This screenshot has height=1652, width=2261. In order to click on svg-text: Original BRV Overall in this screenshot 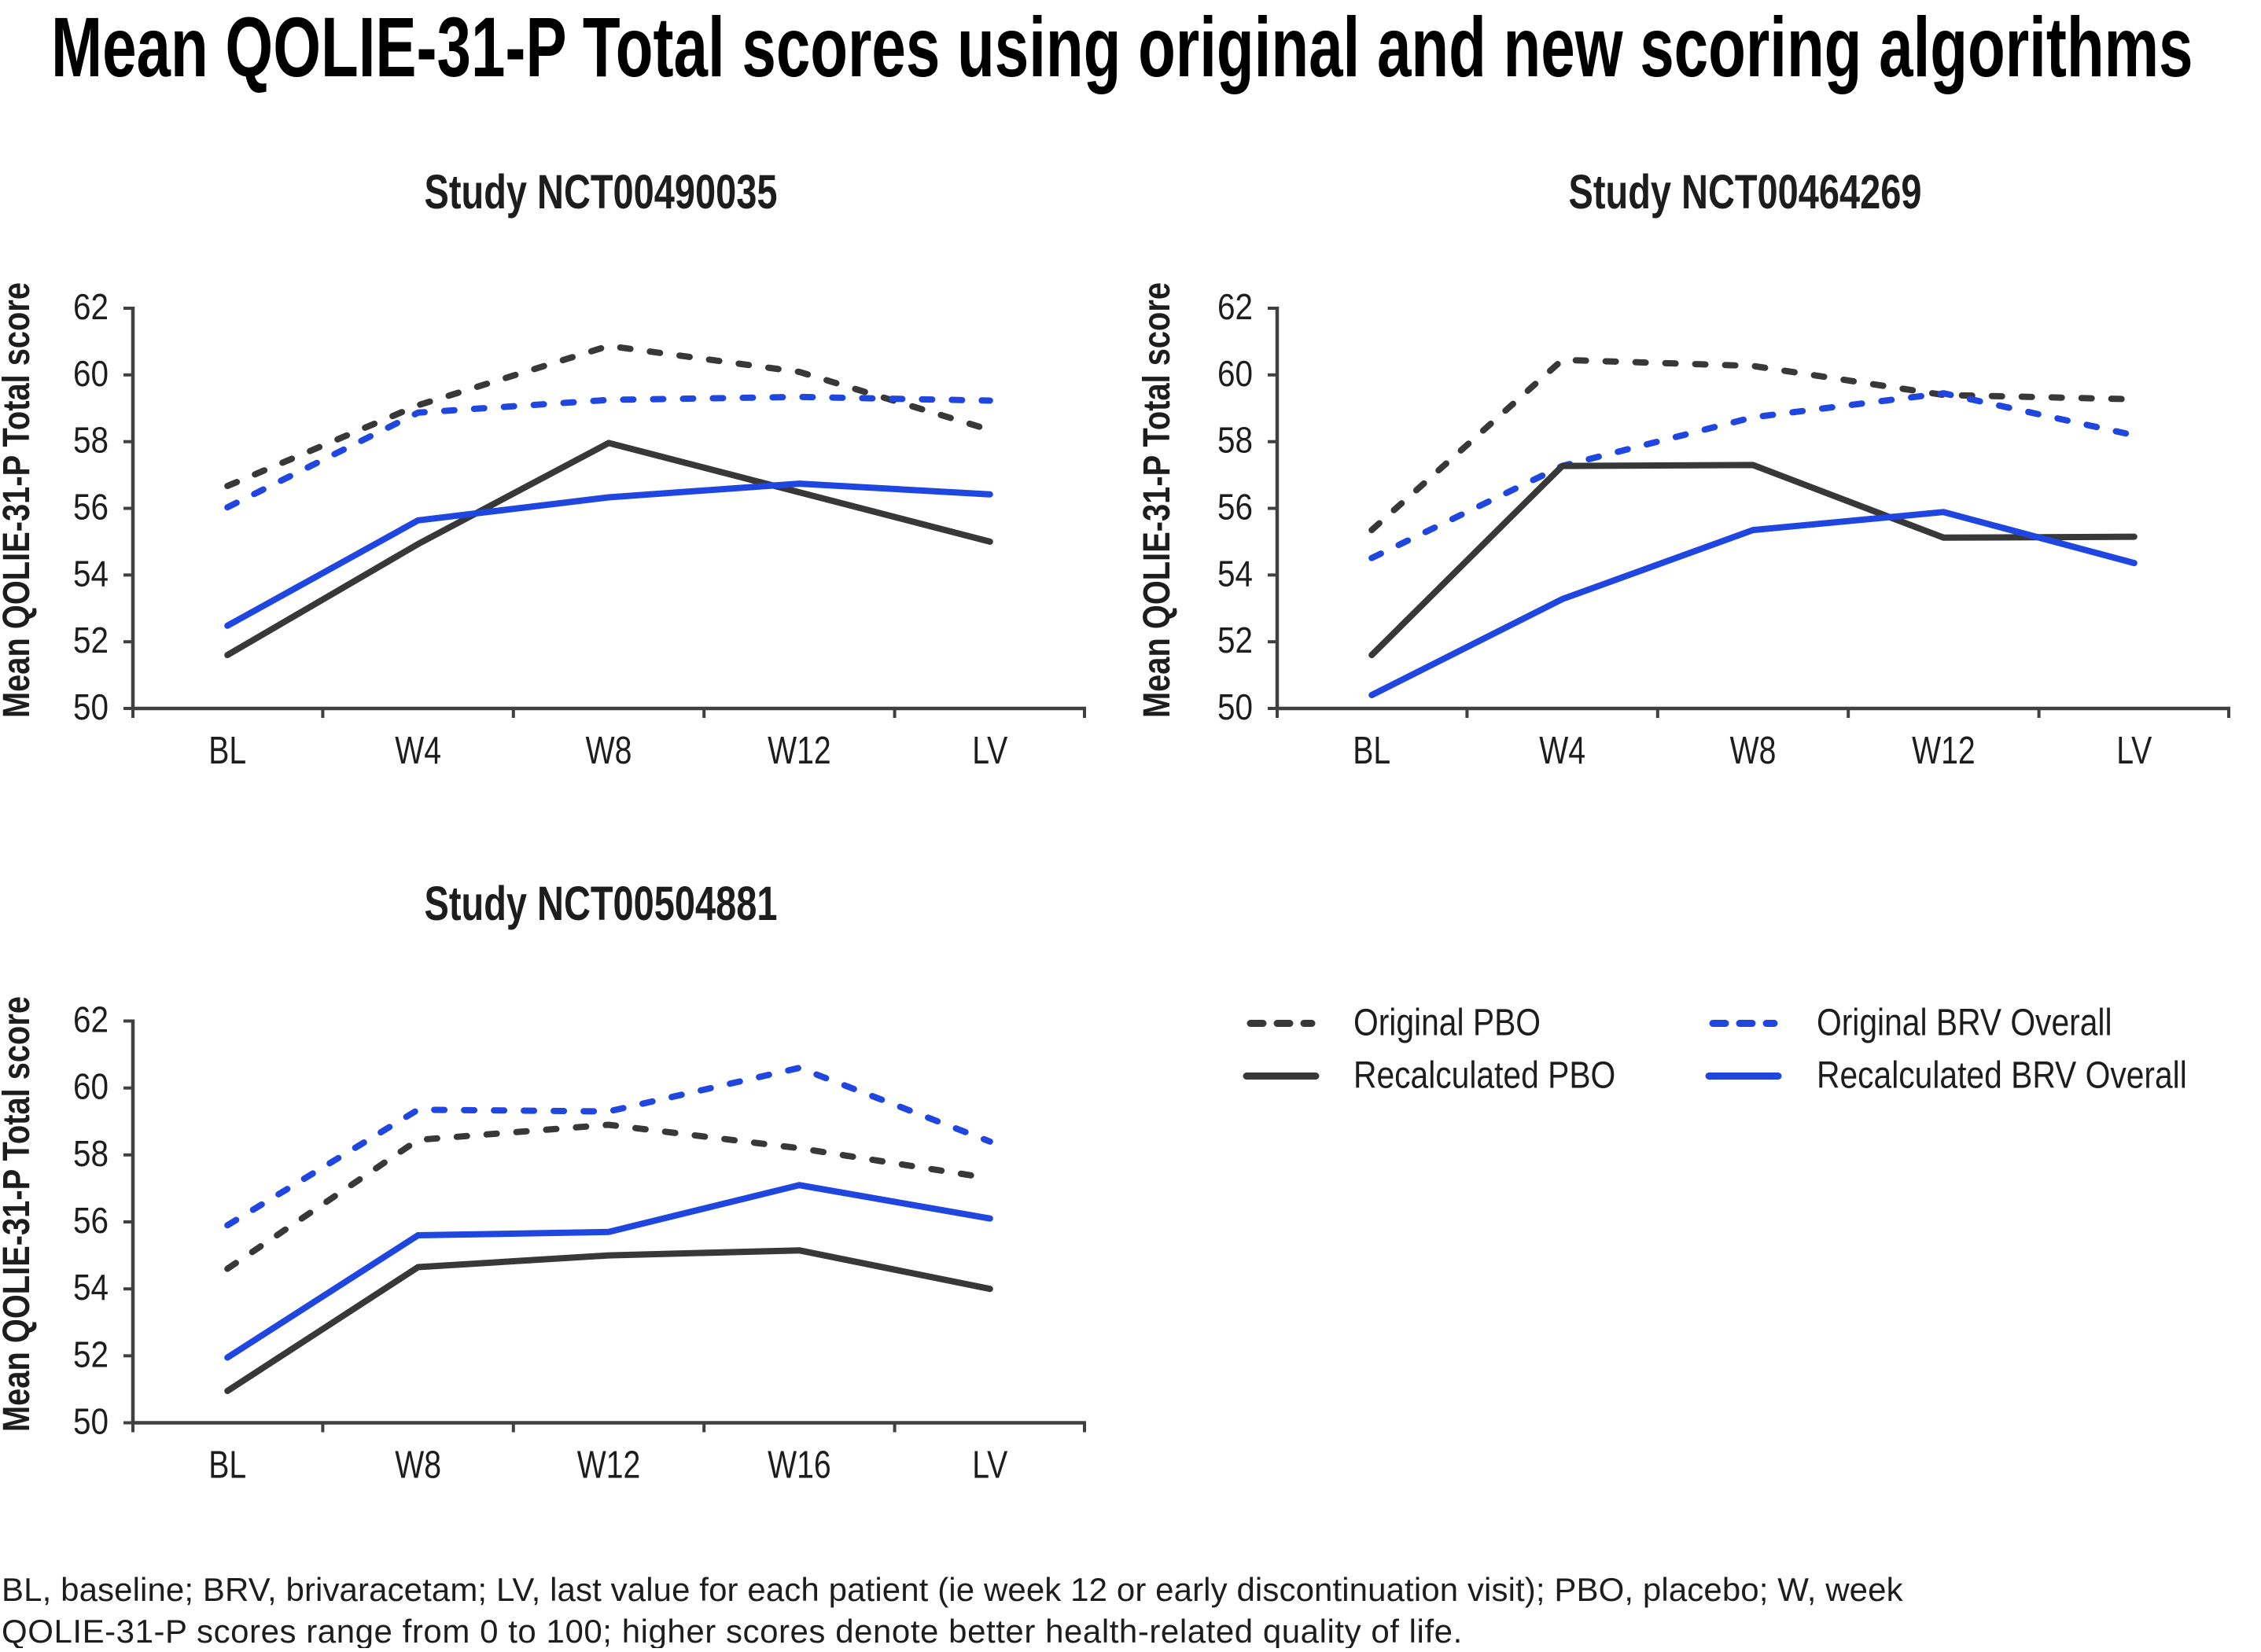, I will do `click(1964, 1022)`.